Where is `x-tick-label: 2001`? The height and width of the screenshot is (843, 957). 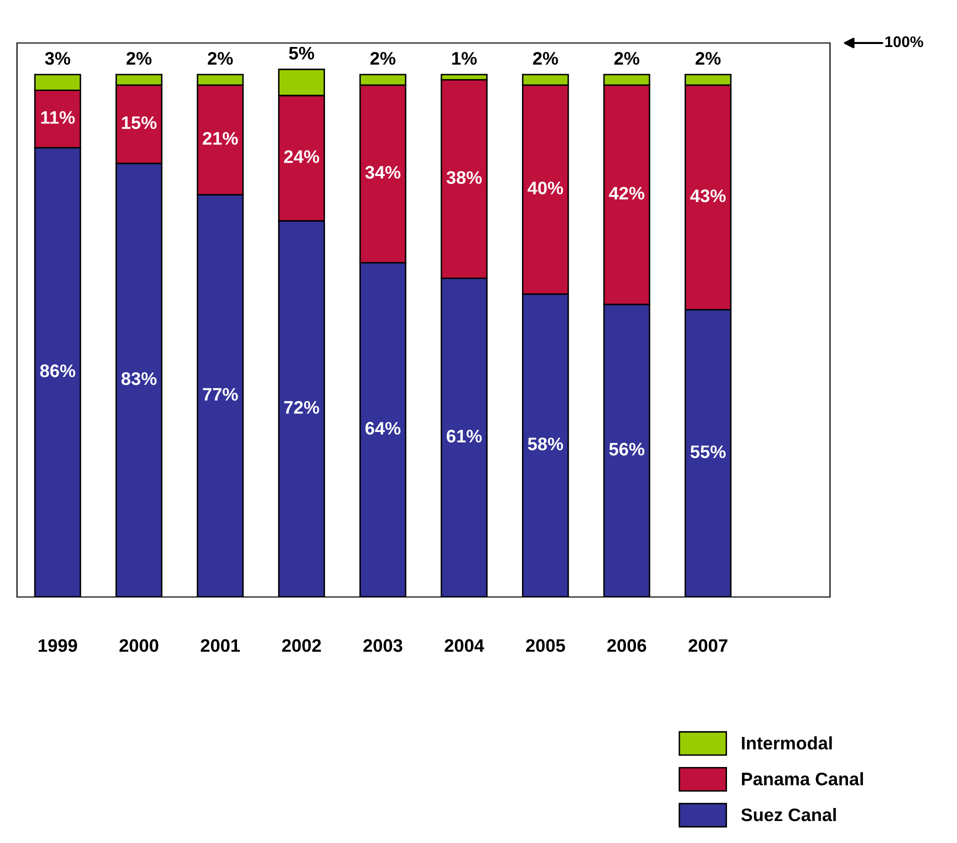
x-tick-label: 2001 is located at coordinates (220, 645).